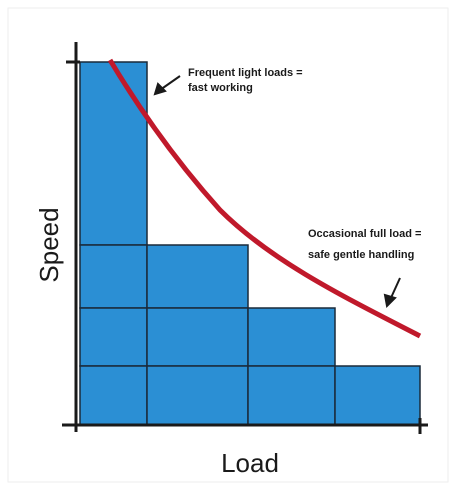  What do you see at coordinates (361, 255) in the screenshot?
I see `annotation-line: safe gentle handling` at bounding box center [361, 255].